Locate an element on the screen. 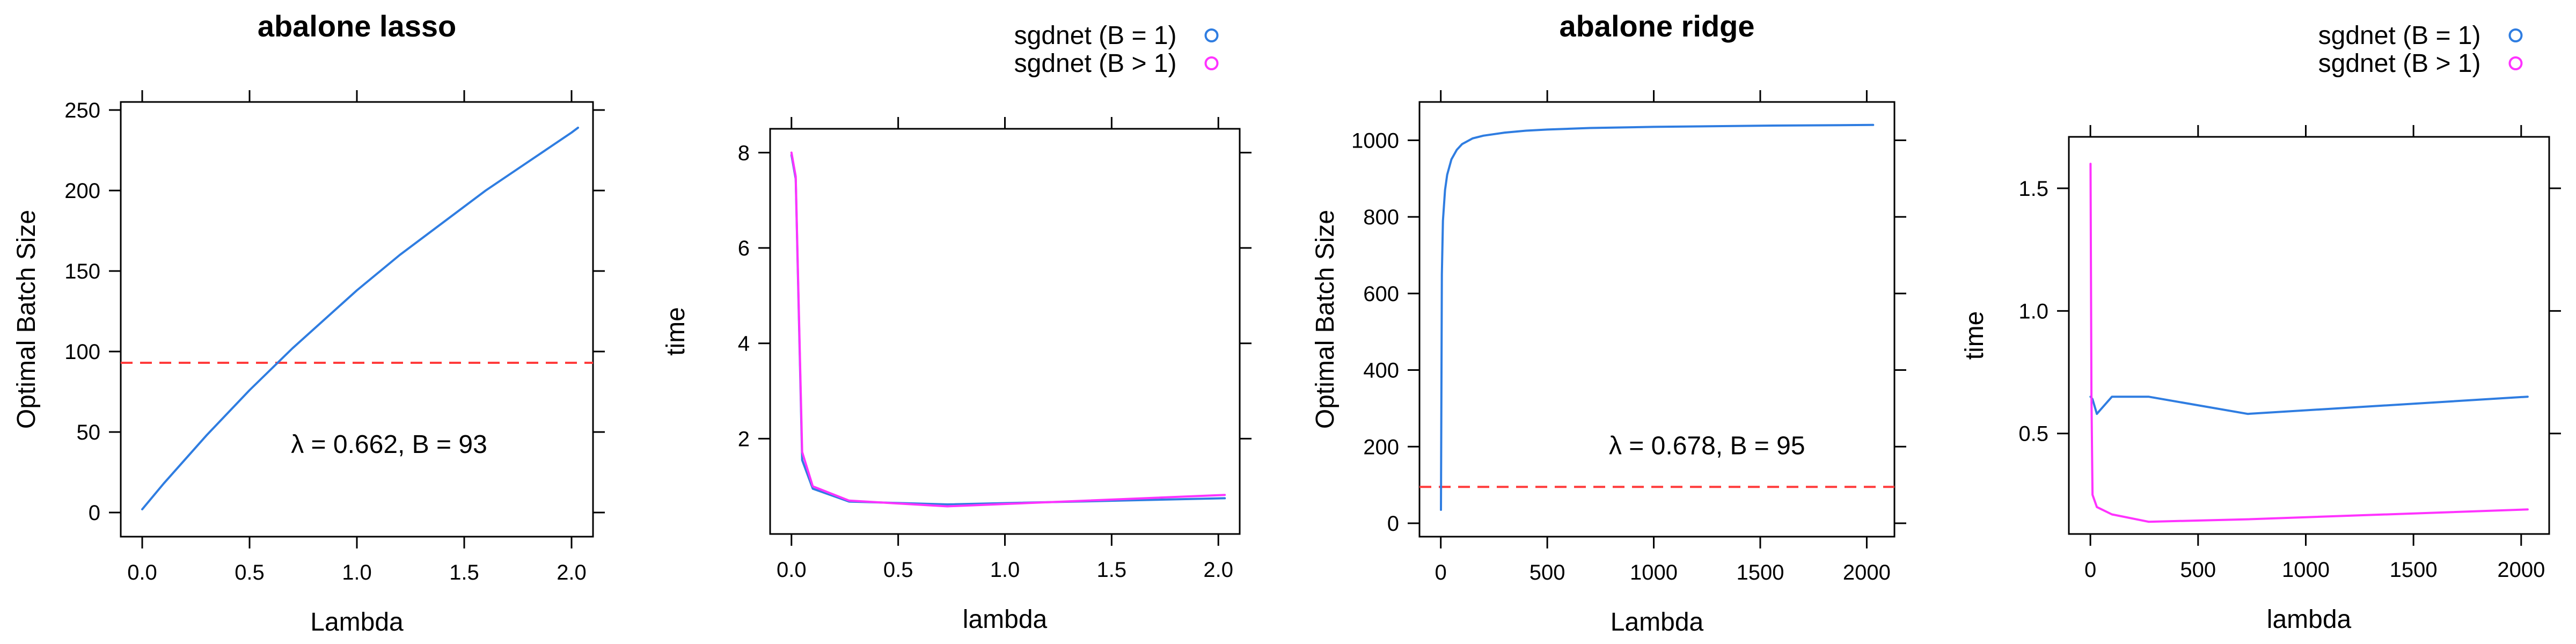  y-tick-label: 8 is located at coordinates (744, 153).